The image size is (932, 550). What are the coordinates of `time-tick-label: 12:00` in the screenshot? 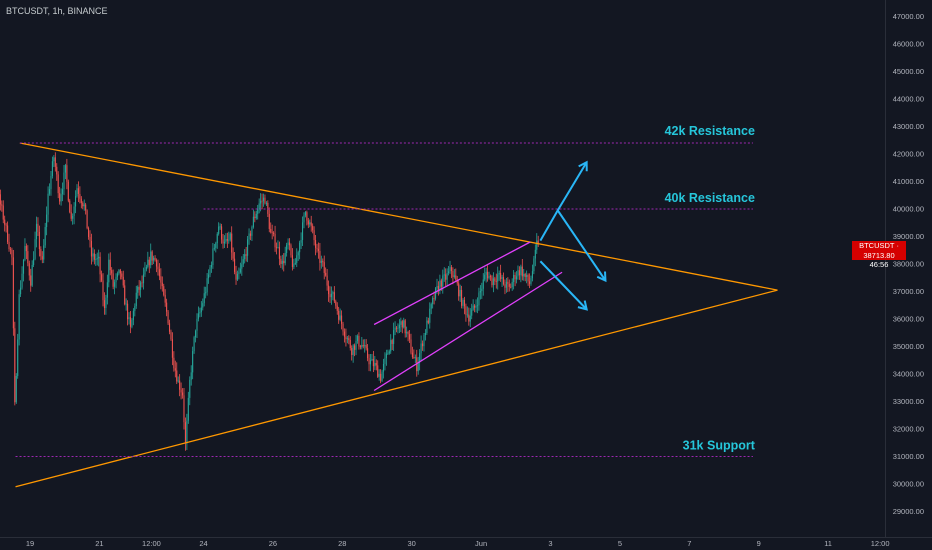 It's located at (151, 543).